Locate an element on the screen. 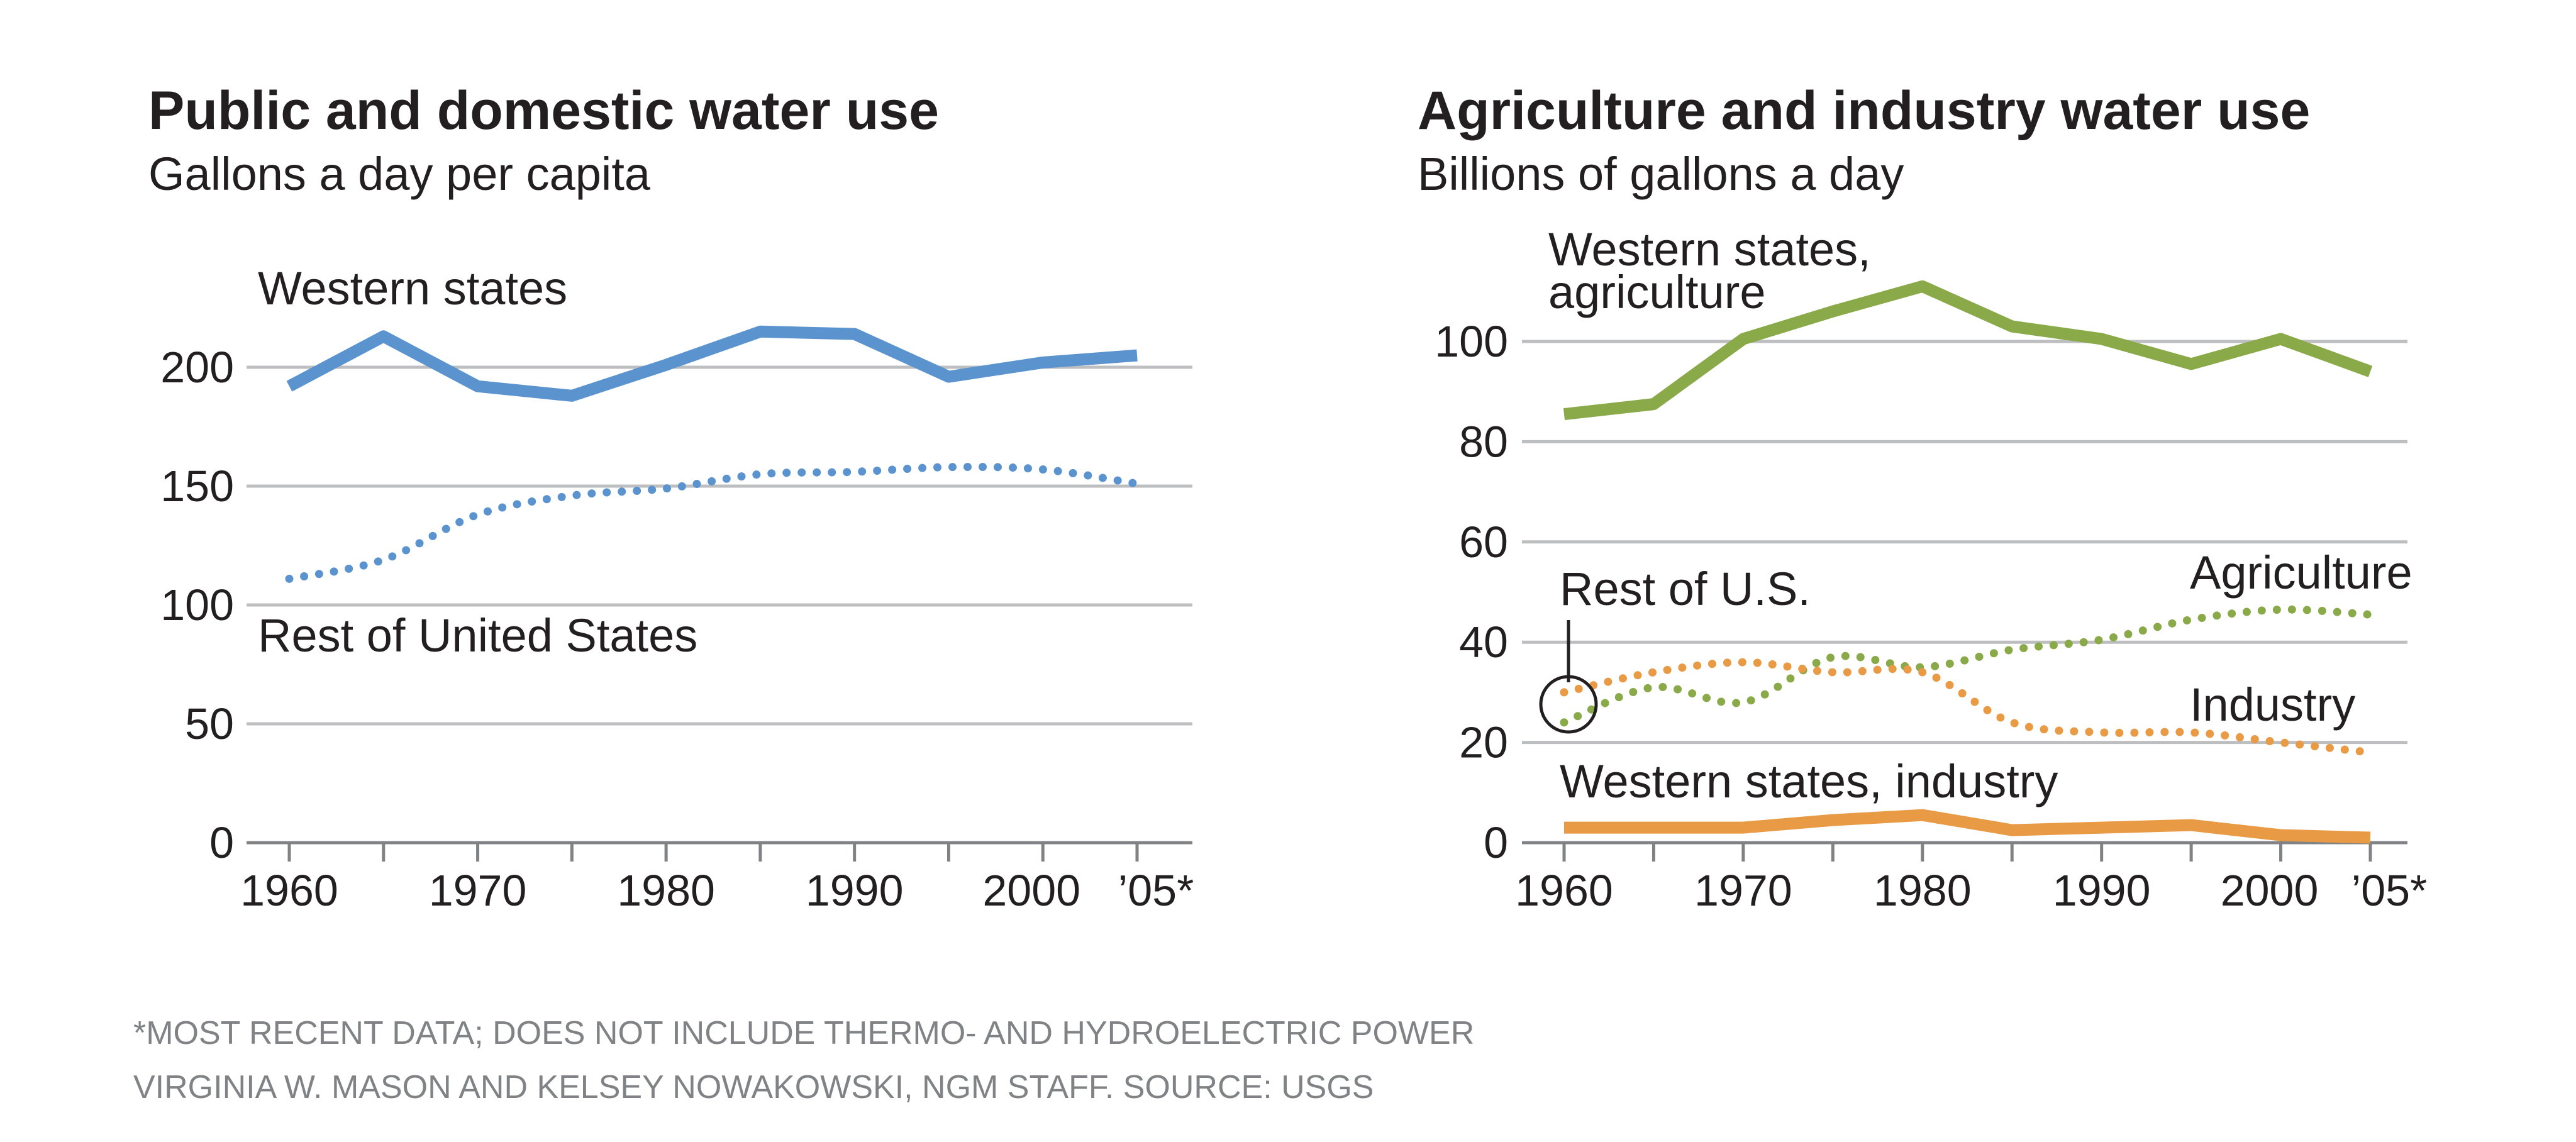 This screenshot has width=2576, height=1142. label-rest-of-united-states: Rest of United States is located at coordinates (477, 635).